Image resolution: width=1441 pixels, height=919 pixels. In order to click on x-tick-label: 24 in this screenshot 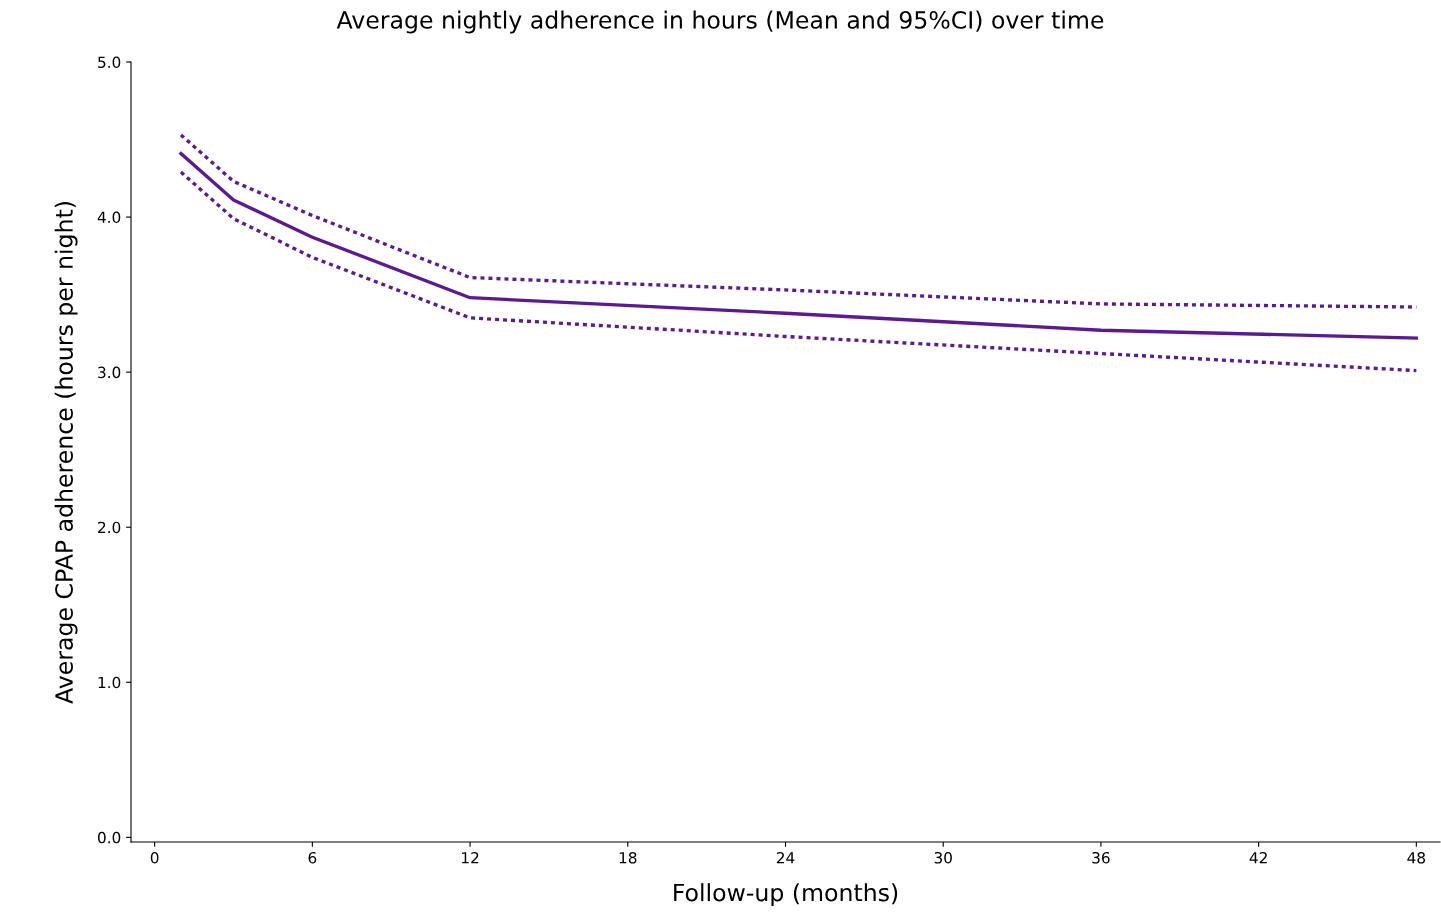, I will do `click(785, 857)`.